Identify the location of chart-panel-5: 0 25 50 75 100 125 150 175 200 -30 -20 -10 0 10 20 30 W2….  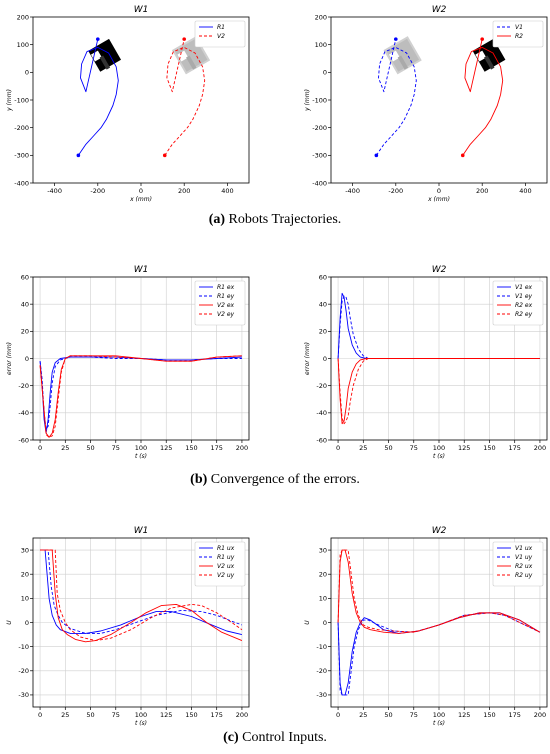
(426, 626).